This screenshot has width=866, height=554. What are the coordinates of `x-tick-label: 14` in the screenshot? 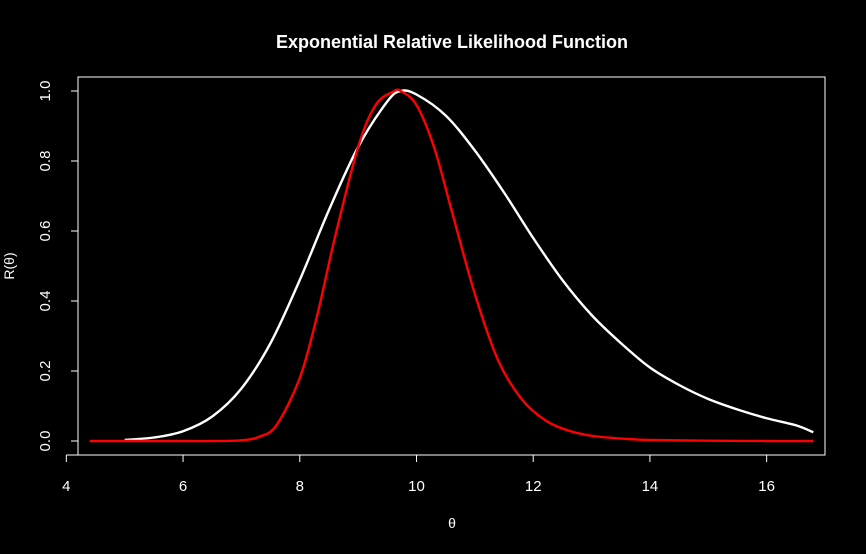 It's located at (650, 486).